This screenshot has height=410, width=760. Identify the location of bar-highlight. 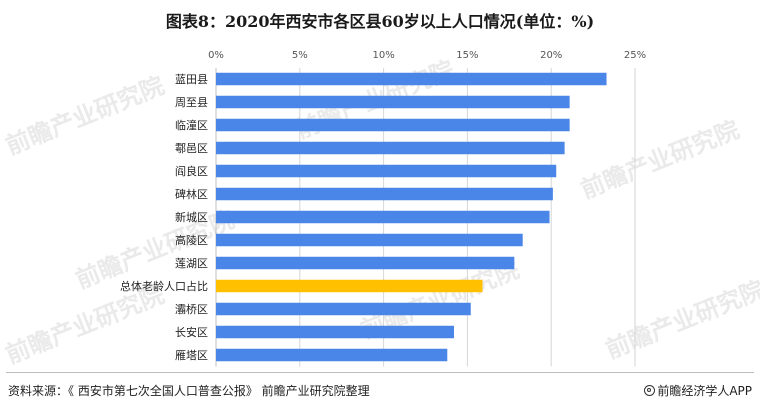
(349, 286).